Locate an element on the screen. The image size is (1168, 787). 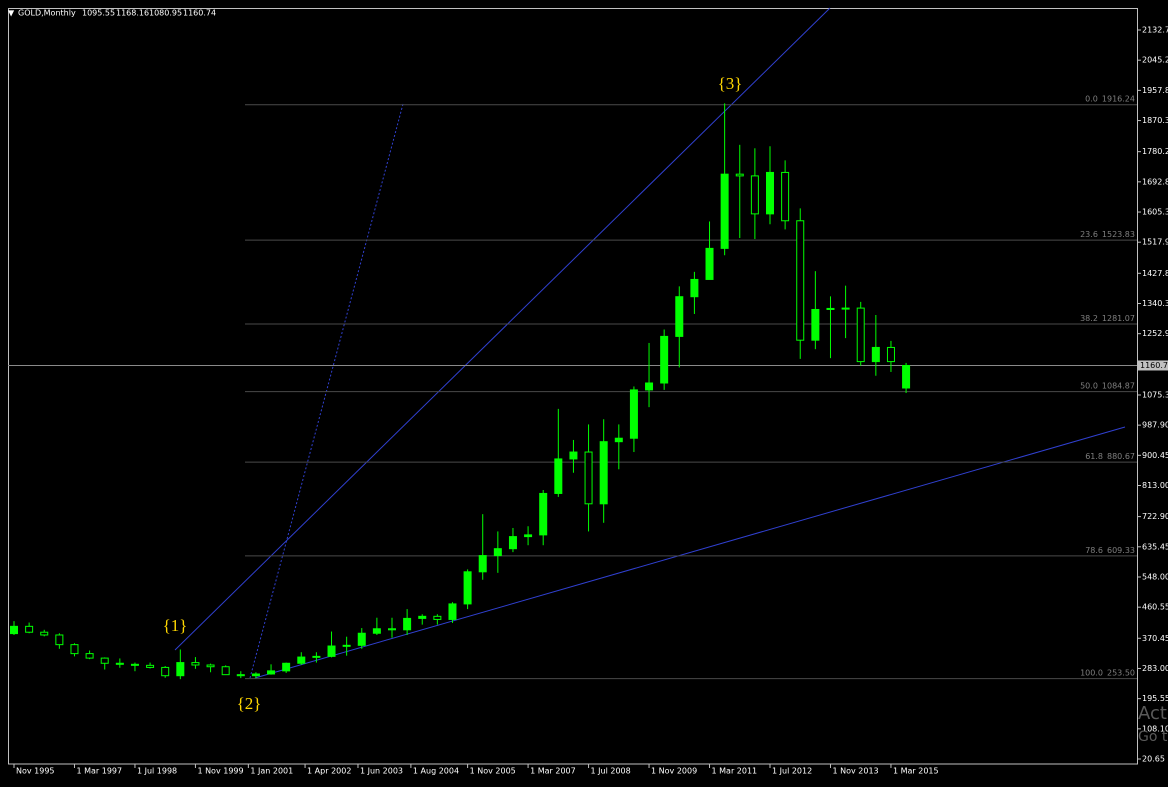
x-tick-label: 1 Jan 2001 is located at coordinates (271, 771).